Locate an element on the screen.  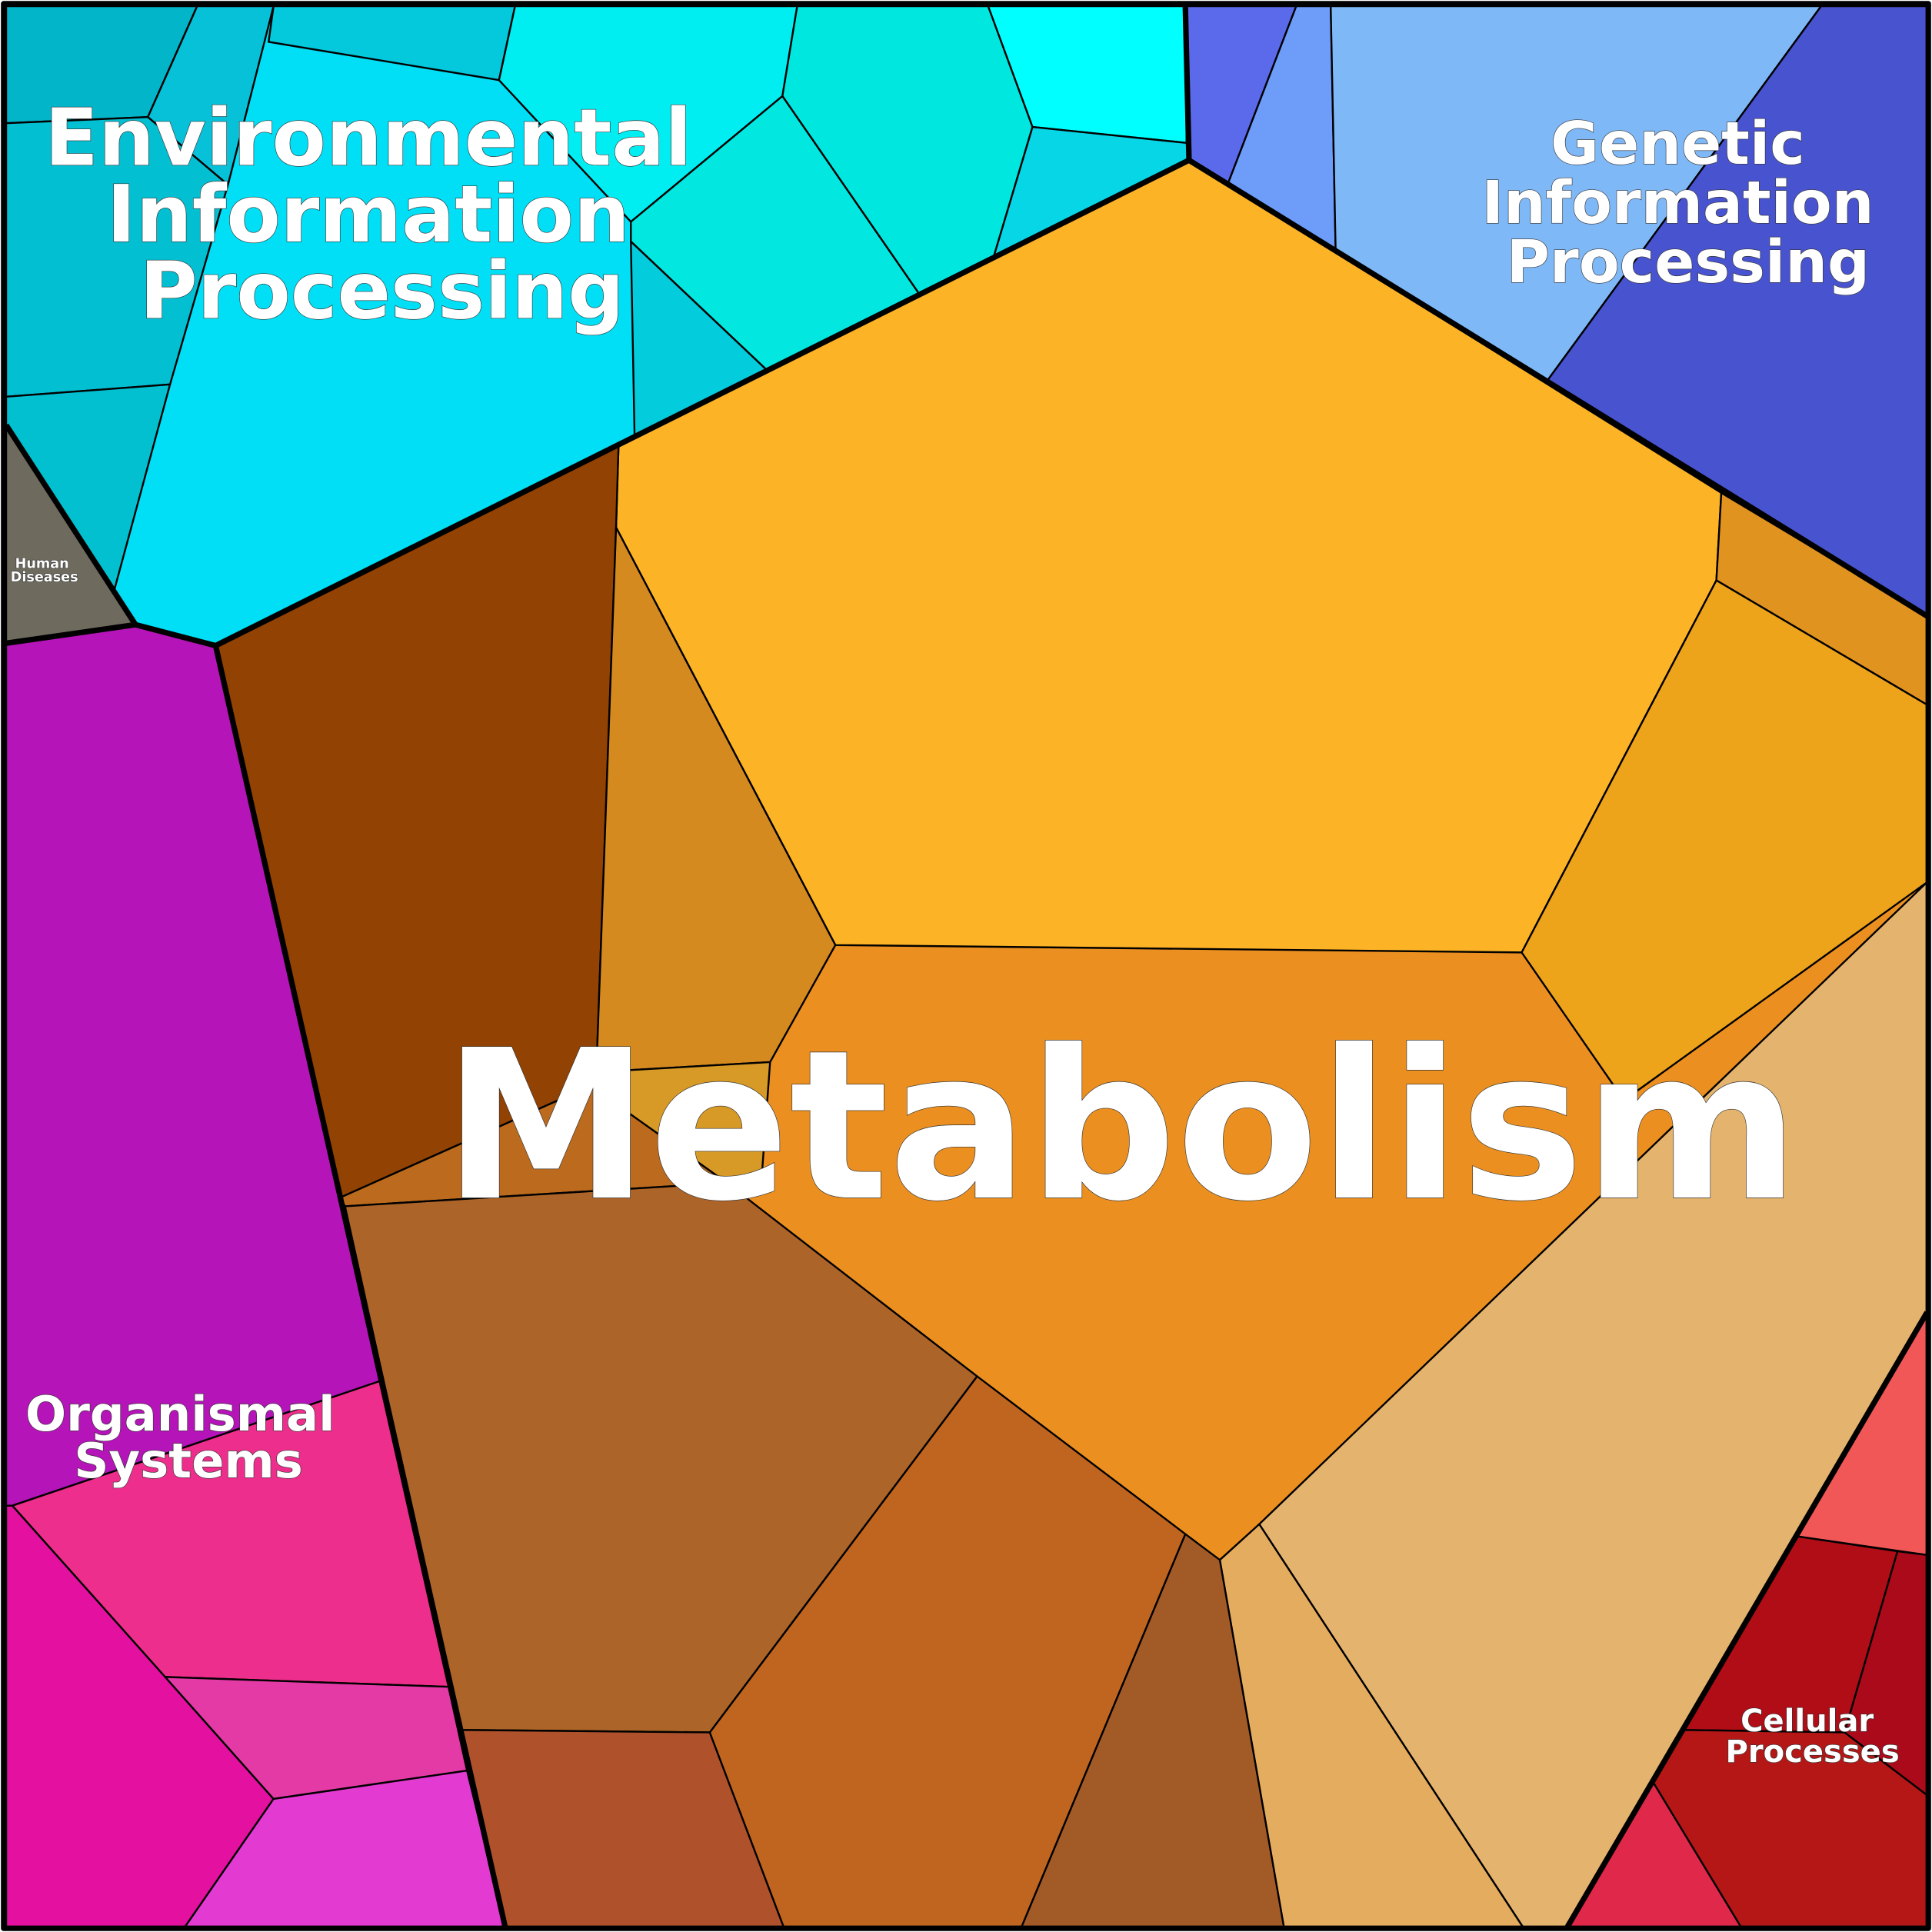
region-label: Environmental Information Processing is located at coordinates (382, 215).